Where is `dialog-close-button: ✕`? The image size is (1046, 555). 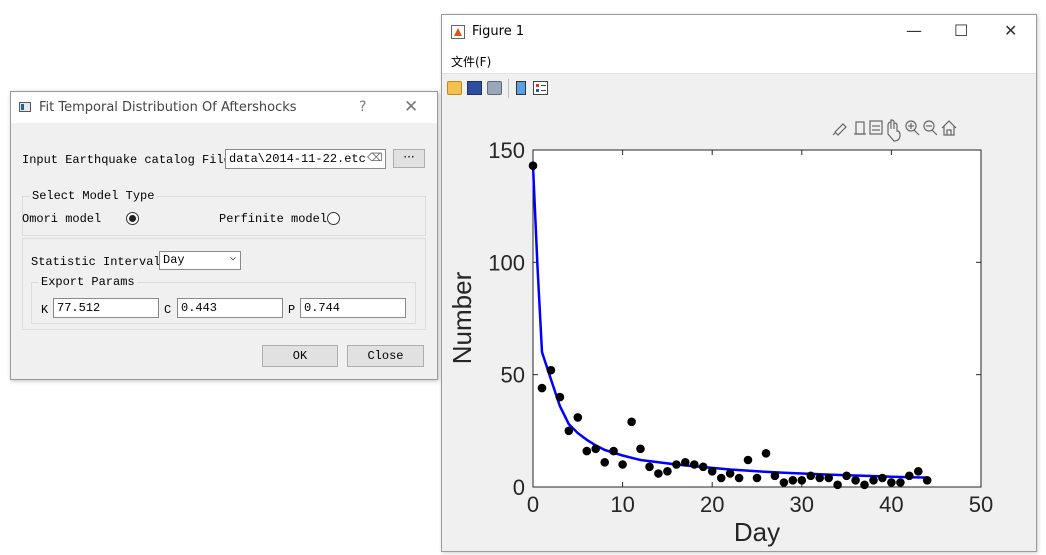
dialog-close-button: ✕ is located at coordinates (411, 107).